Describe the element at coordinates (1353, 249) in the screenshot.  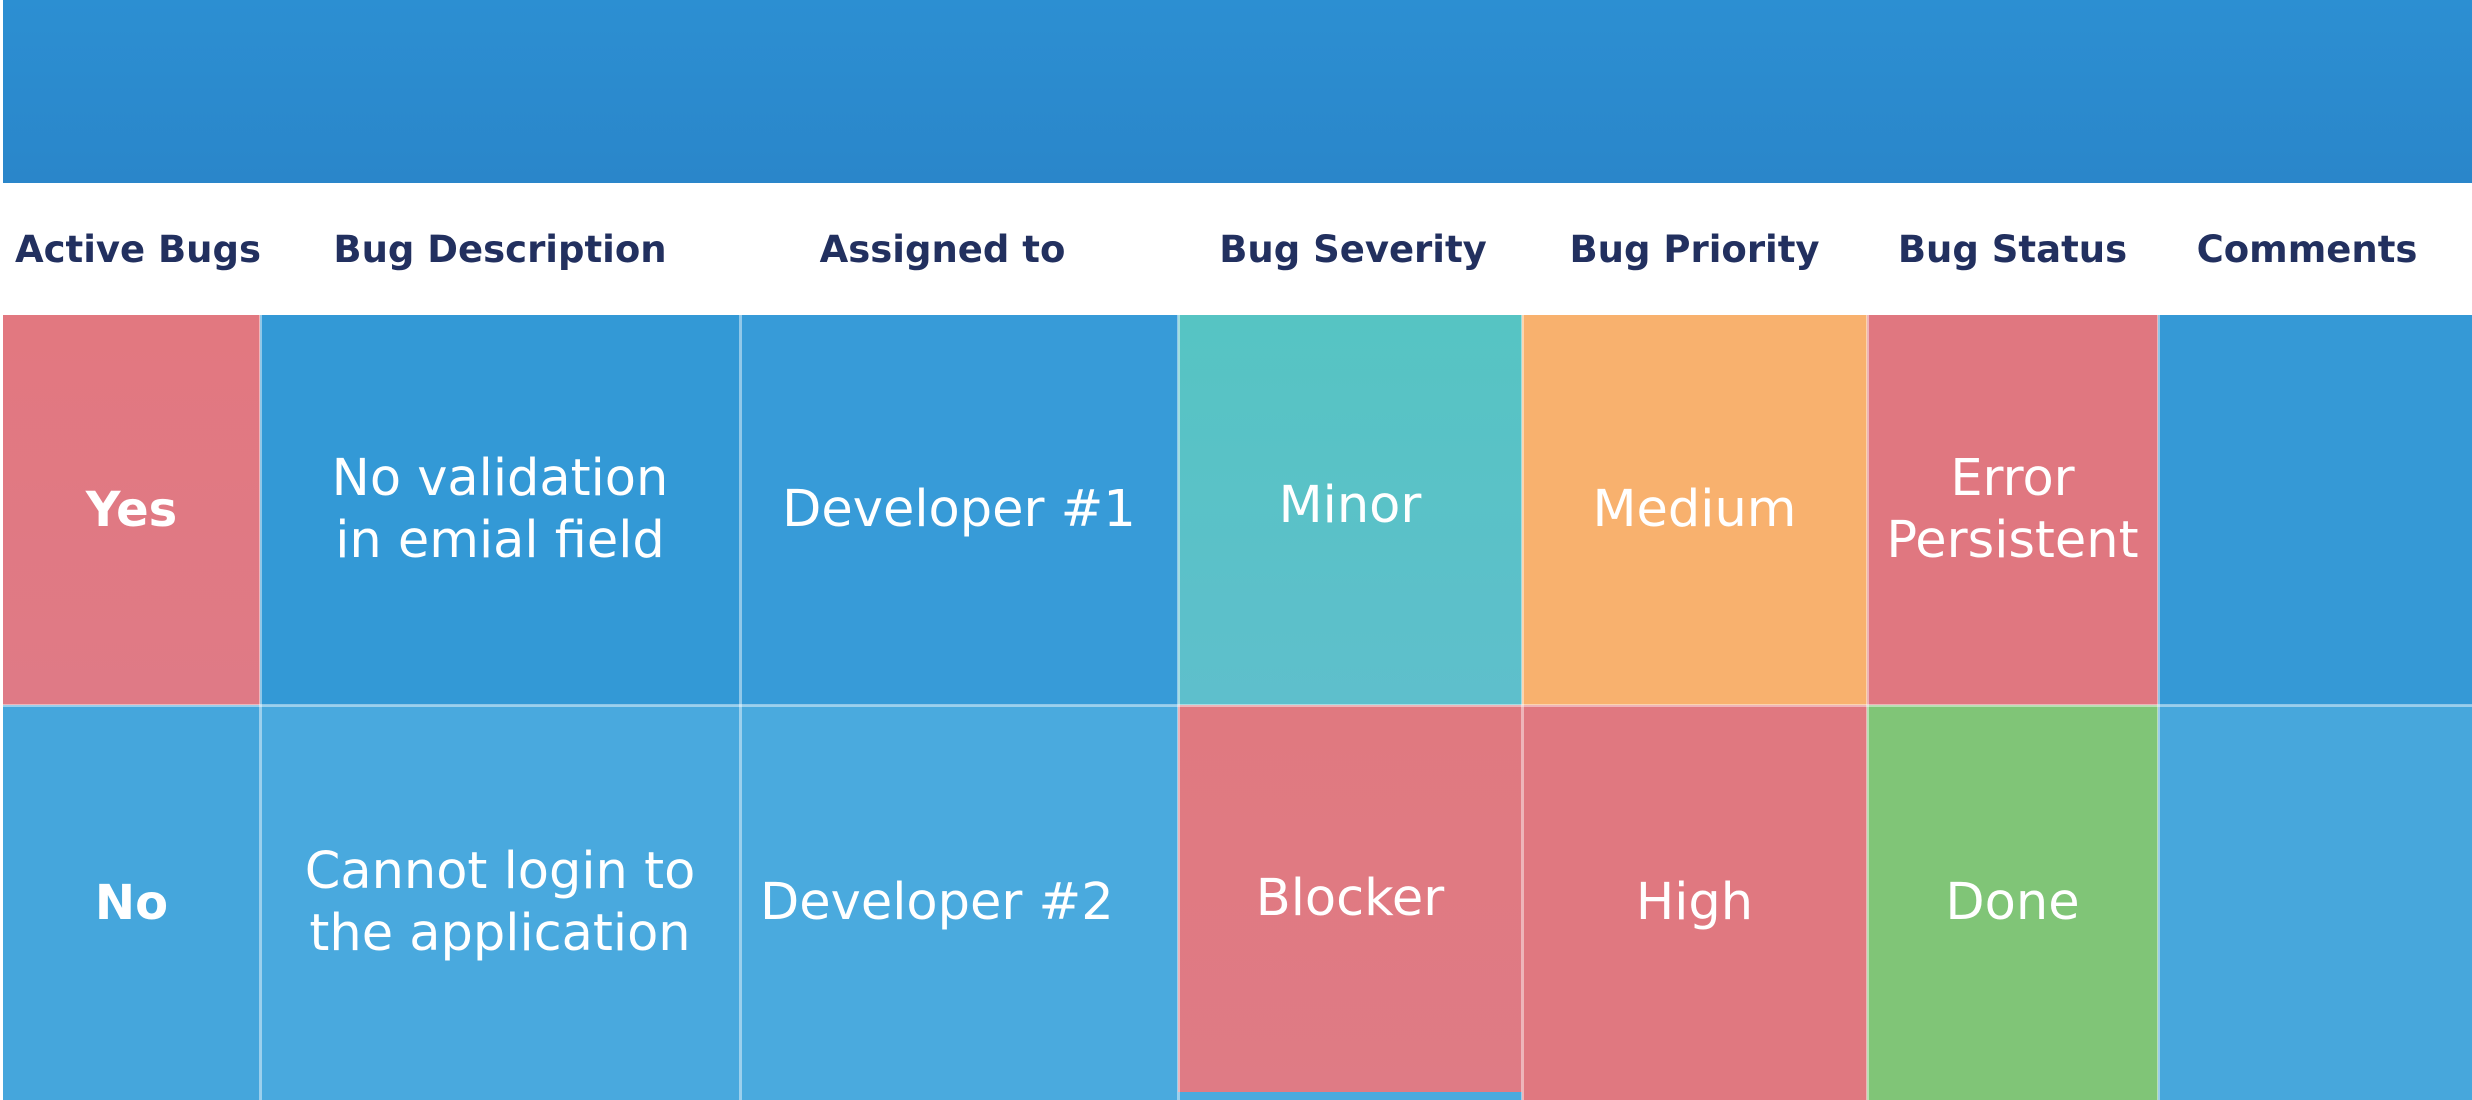
I see `header-bug-severity: Bug Severity` at that location.